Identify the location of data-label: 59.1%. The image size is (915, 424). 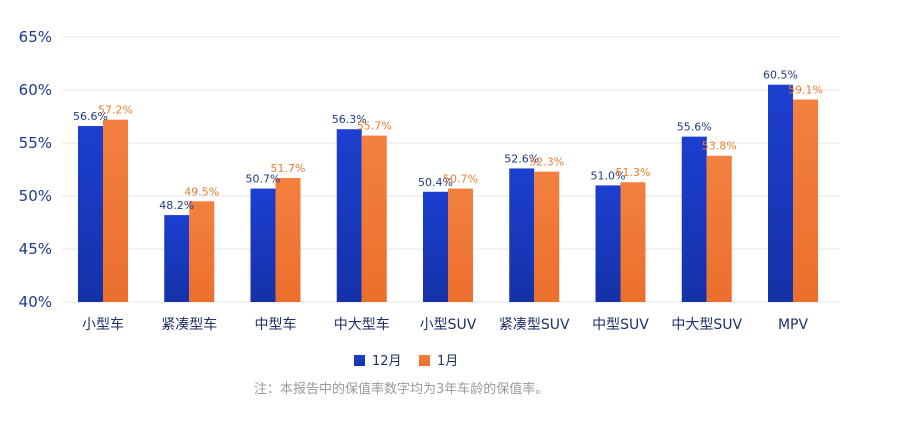
(805, 90).